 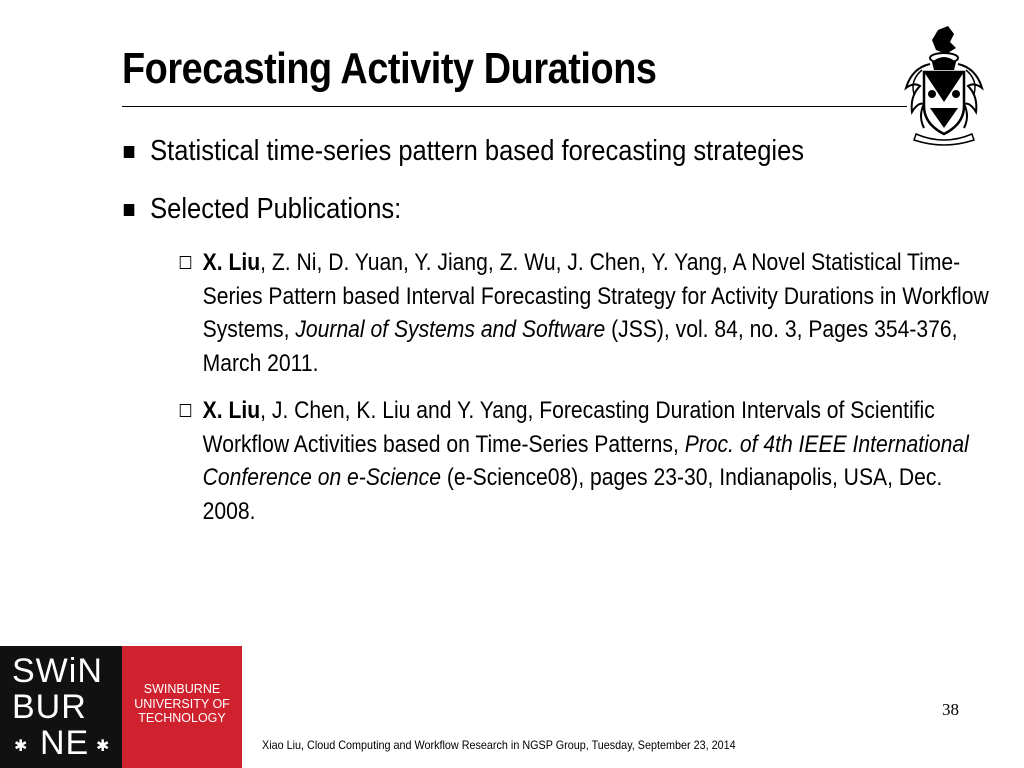 I want to click on slide-title: Forecasting Activity Durations, so click(x=389, y=68).